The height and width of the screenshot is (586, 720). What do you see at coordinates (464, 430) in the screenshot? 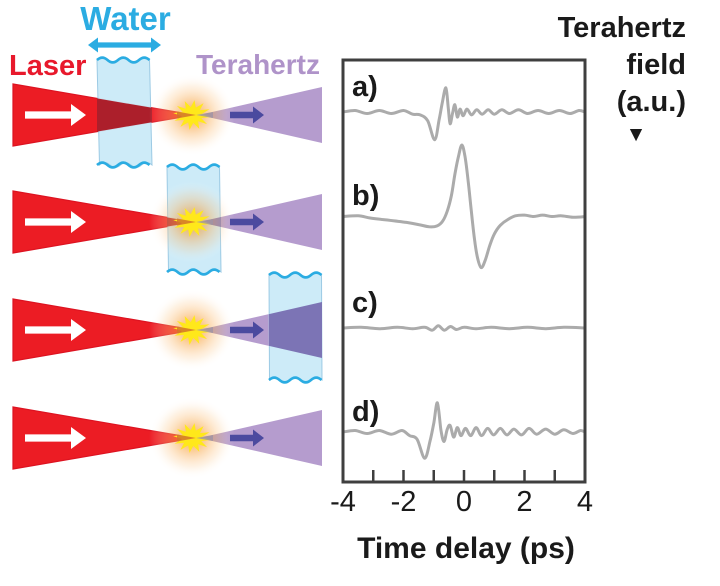
I see `plot-trace-d` at bounding box center [464, 430].